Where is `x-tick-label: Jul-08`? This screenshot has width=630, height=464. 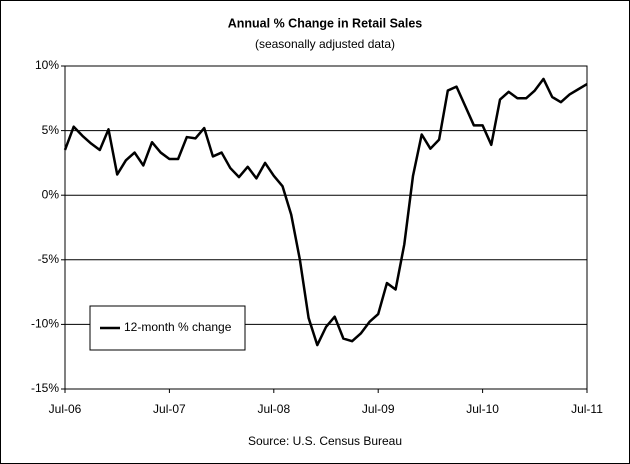 x-tick-label: Jul-08 is located at coordinates (273, 409).